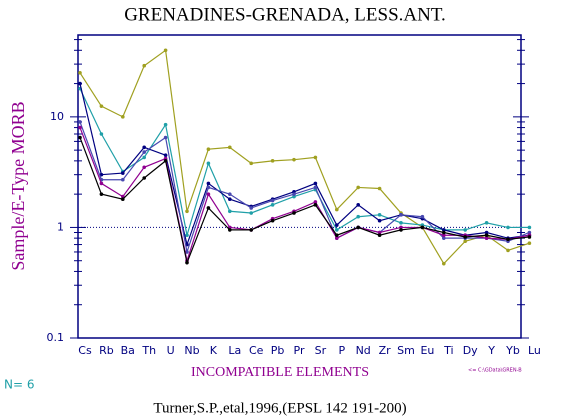 Image resolution: width=561 pixels, height=420 pixels. I want to click on y-tick-label: 10, so click(57, 116).